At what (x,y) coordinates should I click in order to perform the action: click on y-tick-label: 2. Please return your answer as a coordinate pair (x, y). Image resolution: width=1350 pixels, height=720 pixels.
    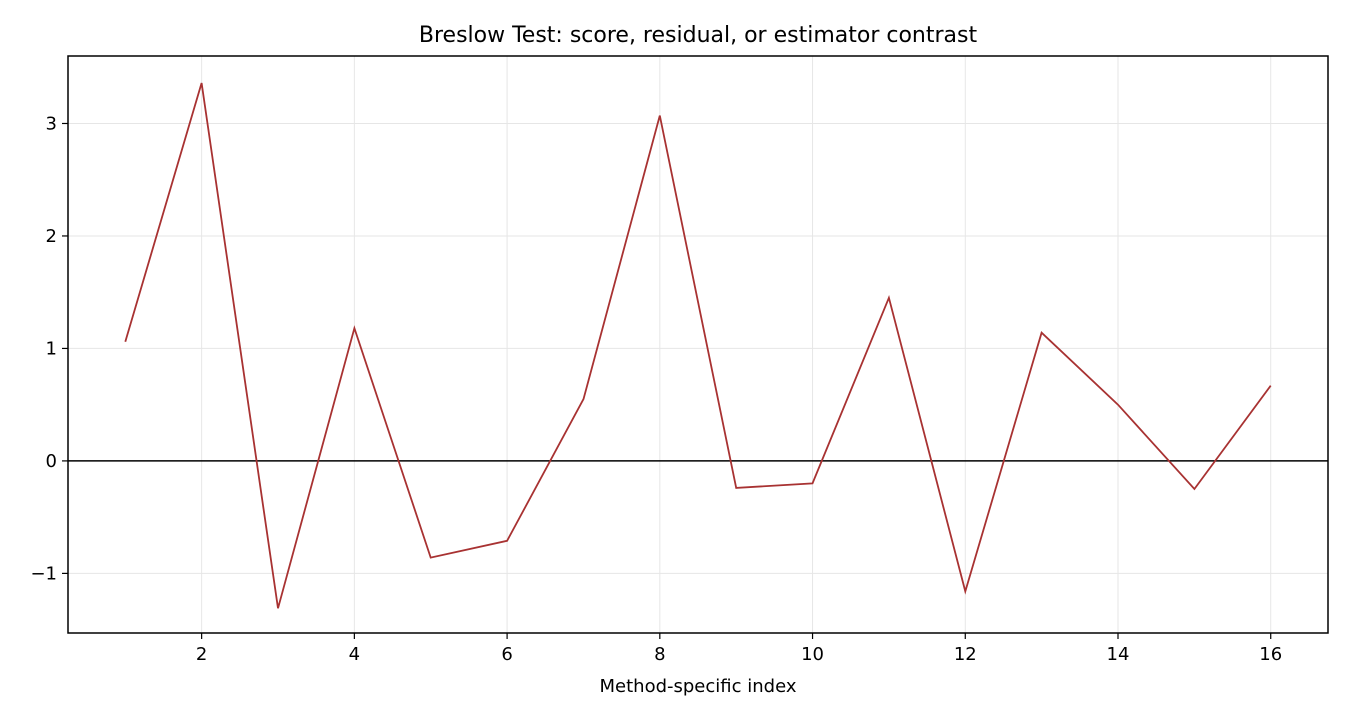
    Looking at the image, I should click on (51, 236).